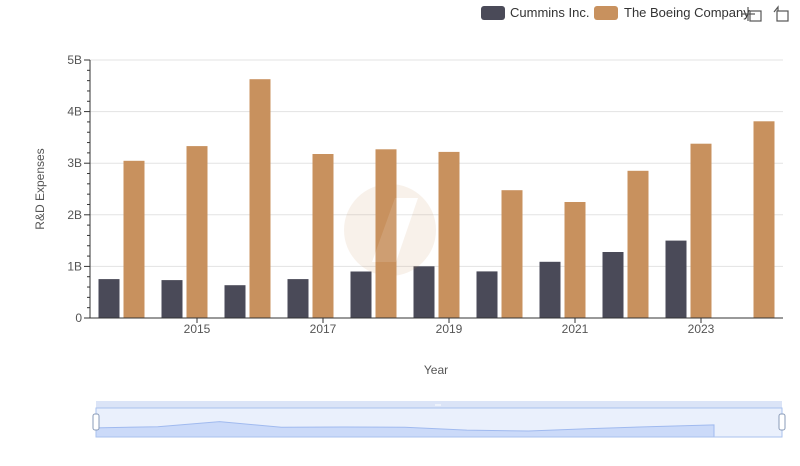 The image size is (800, 466). I want to click on x-tick-label: 2019, so click(449, 329).